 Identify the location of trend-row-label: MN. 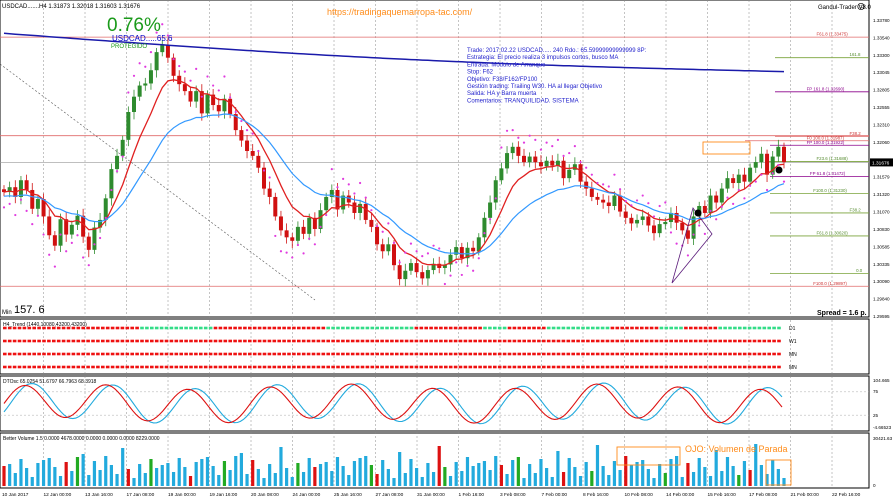
(793, 355).